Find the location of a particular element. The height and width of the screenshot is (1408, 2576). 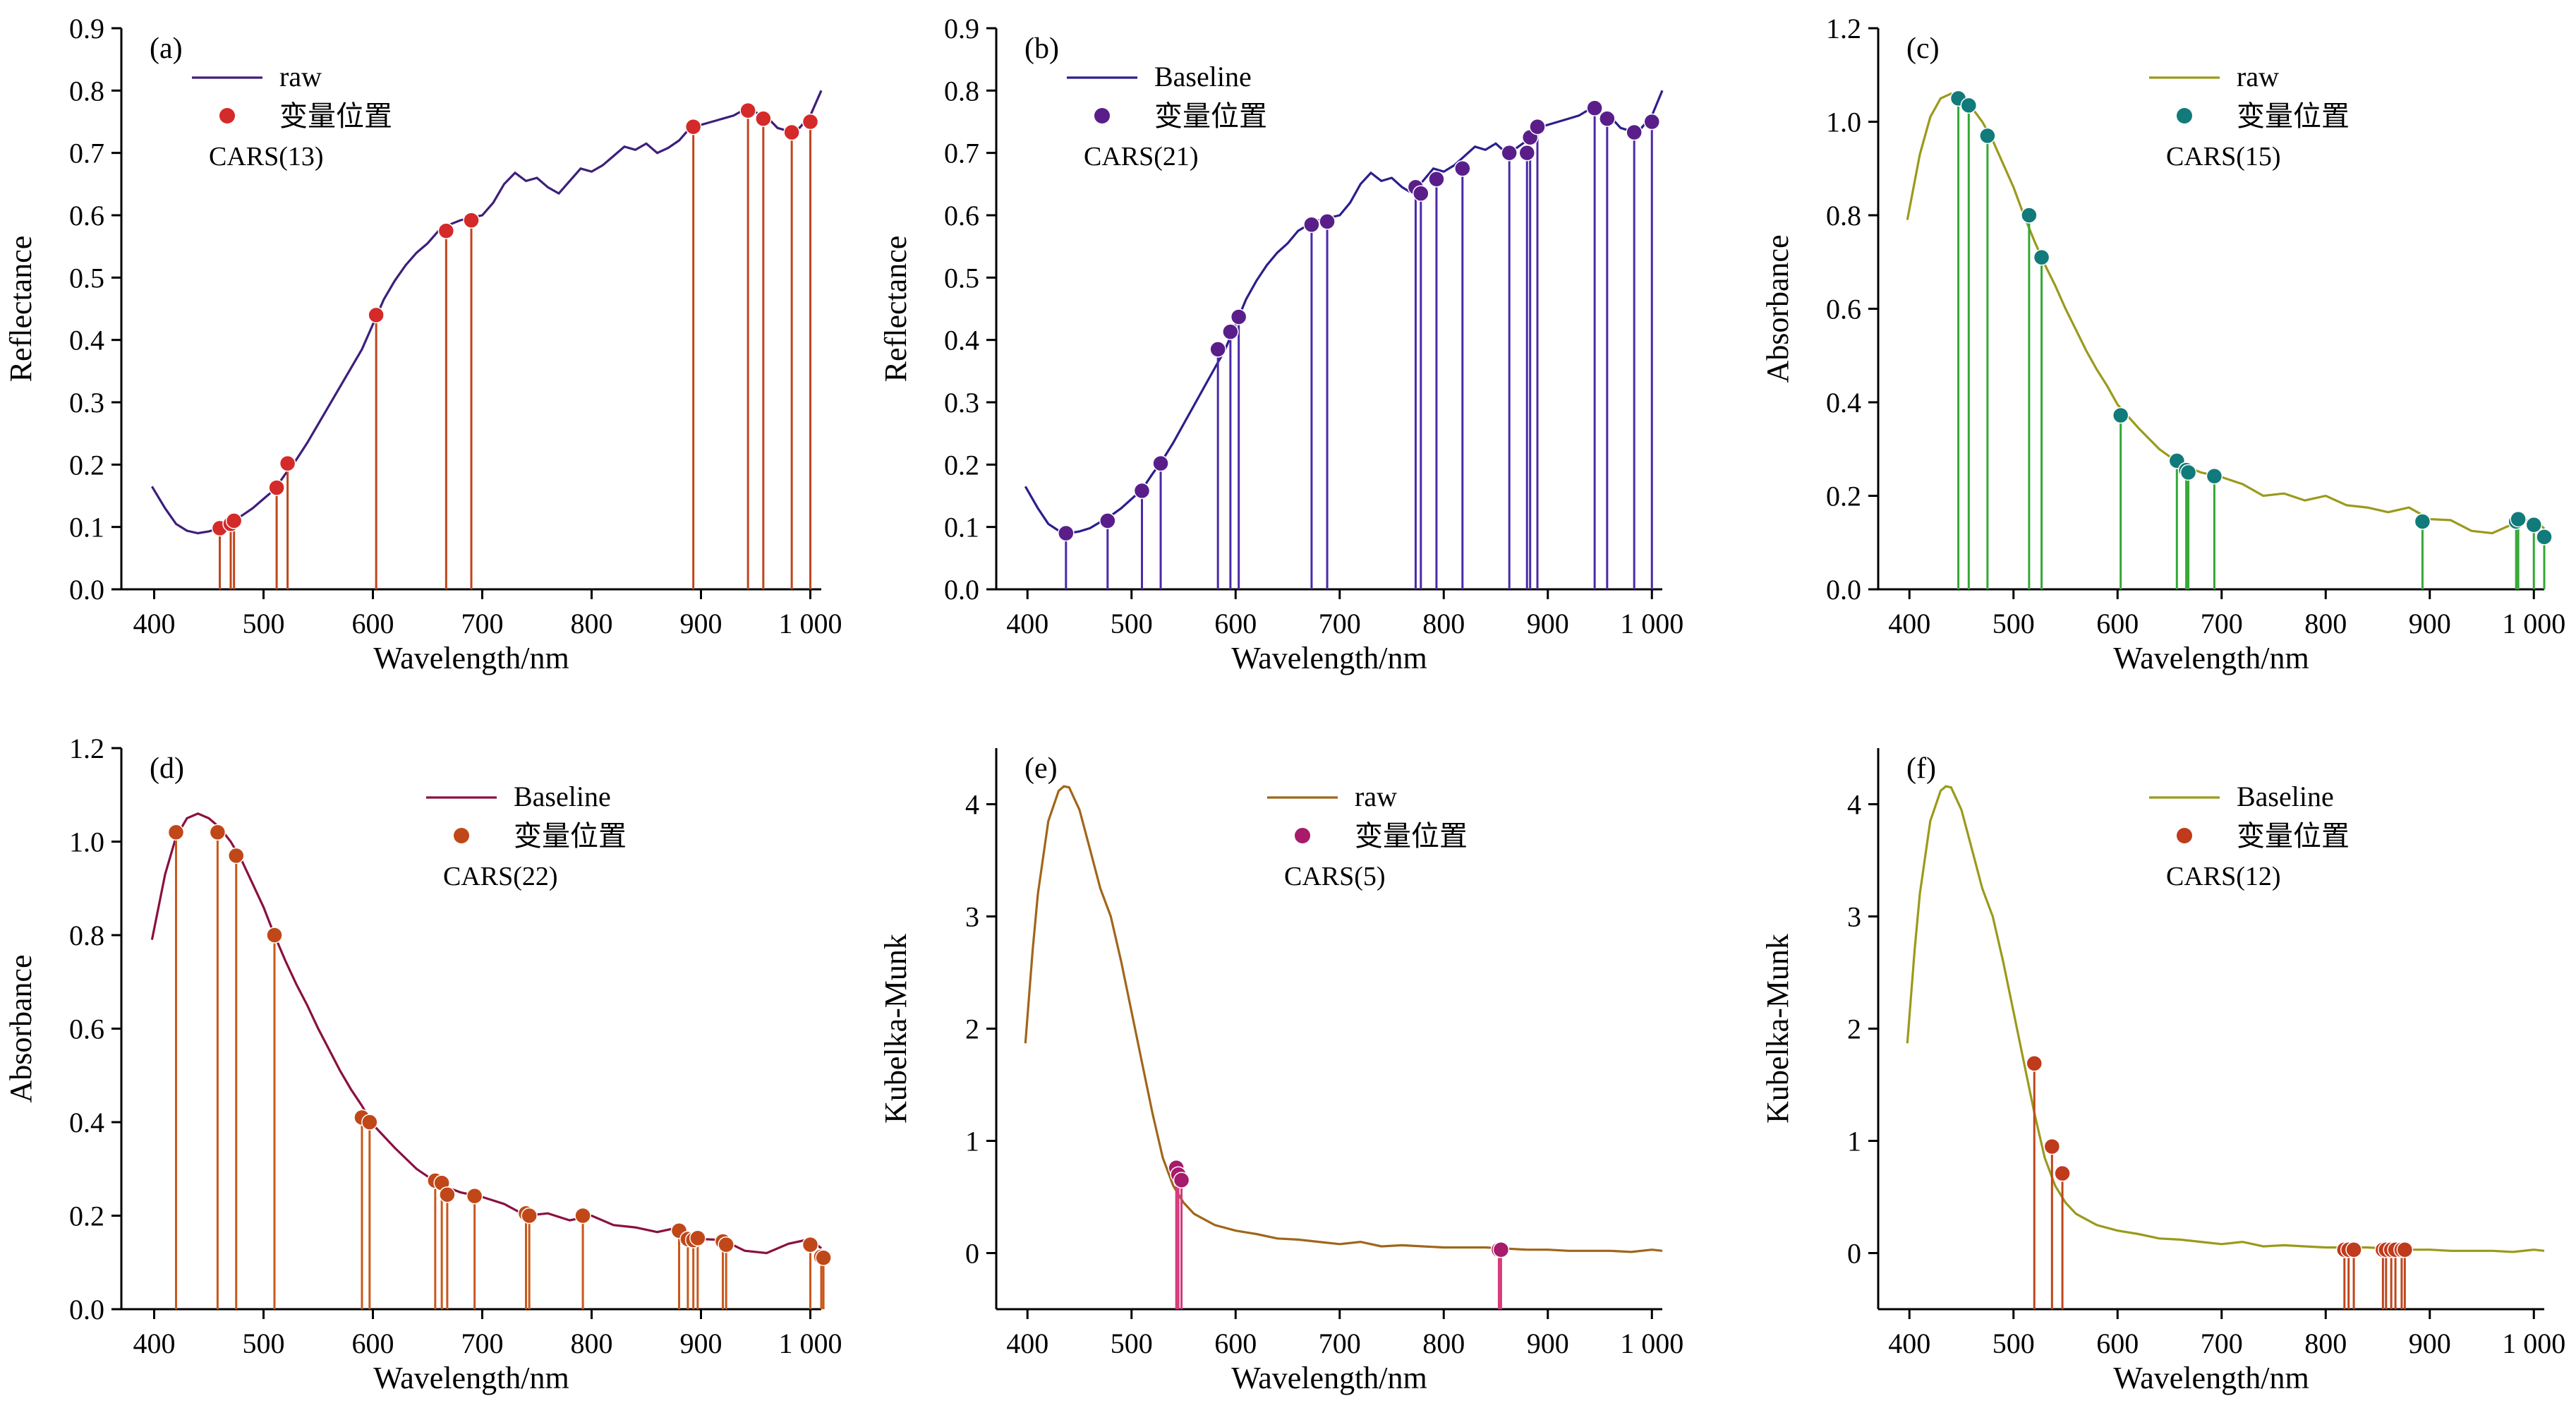

y-tick-label: 4 is located at coordinates (972, 805).